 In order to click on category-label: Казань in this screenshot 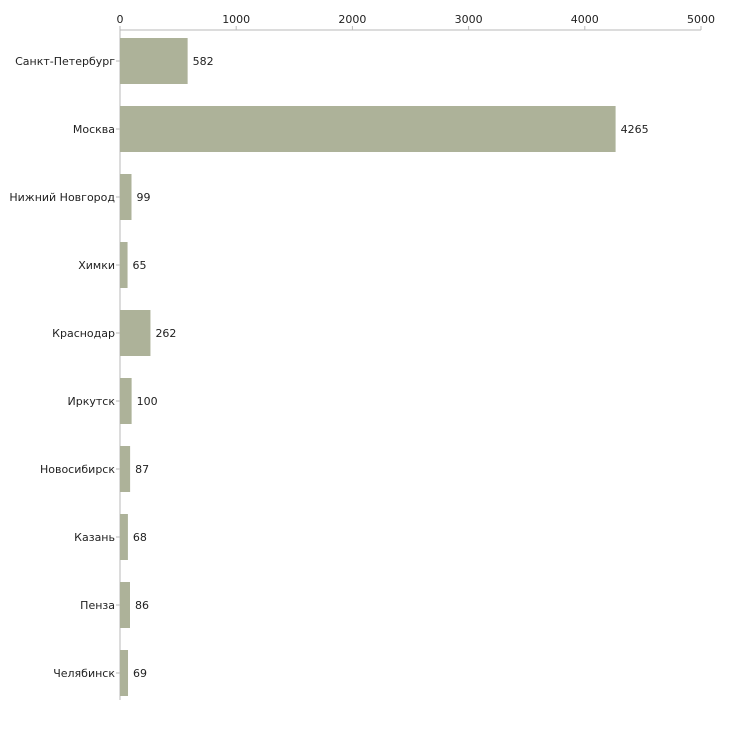, I will do `click(94, 537)`.